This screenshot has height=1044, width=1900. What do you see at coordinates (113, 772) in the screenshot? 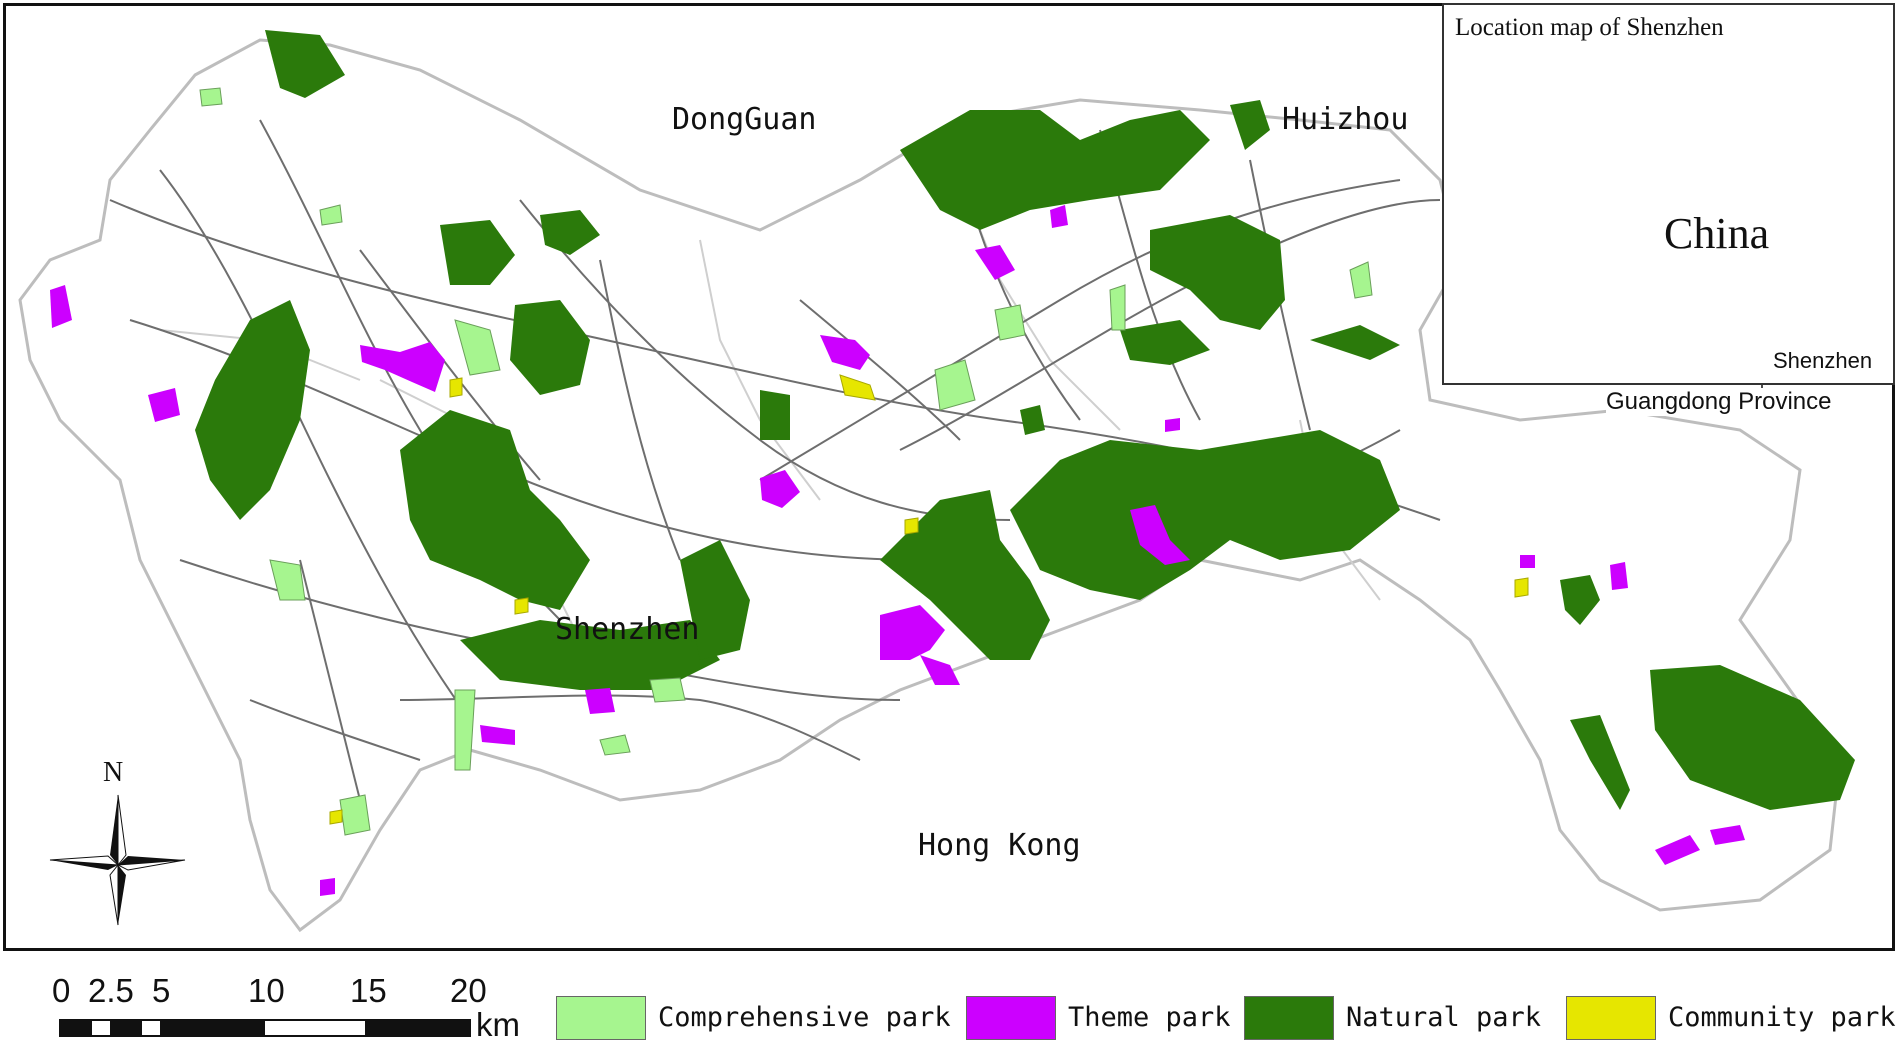
I see `north-label: N` at bounding box center [113, 772].